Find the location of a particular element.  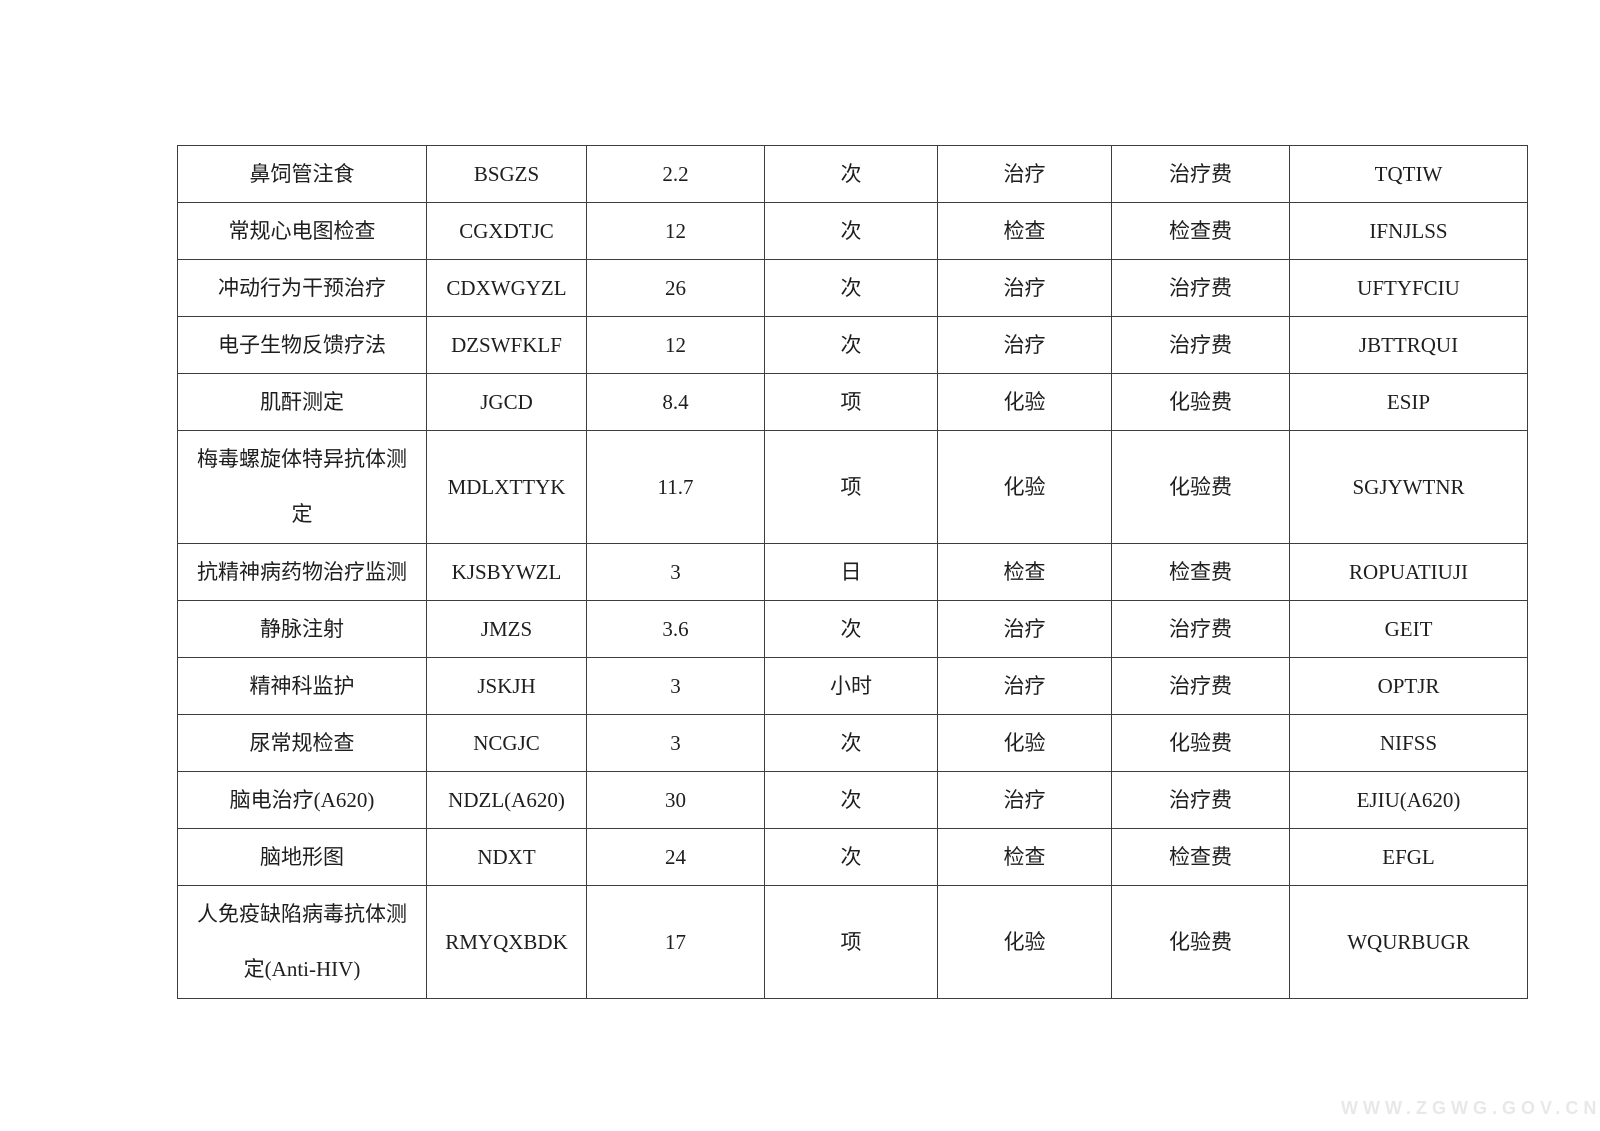

item-name-cell: 尿常规检查 is located at coordinates (302, 743).